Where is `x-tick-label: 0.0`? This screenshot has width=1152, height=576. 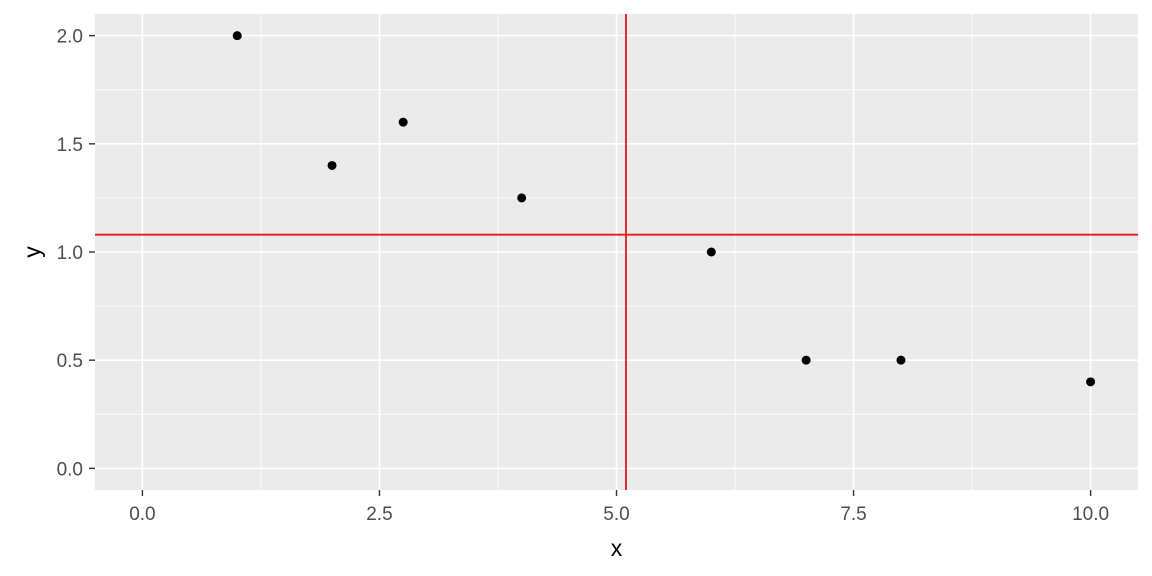 x-tick-label: 0.0 is located at coordinates (142, 514).